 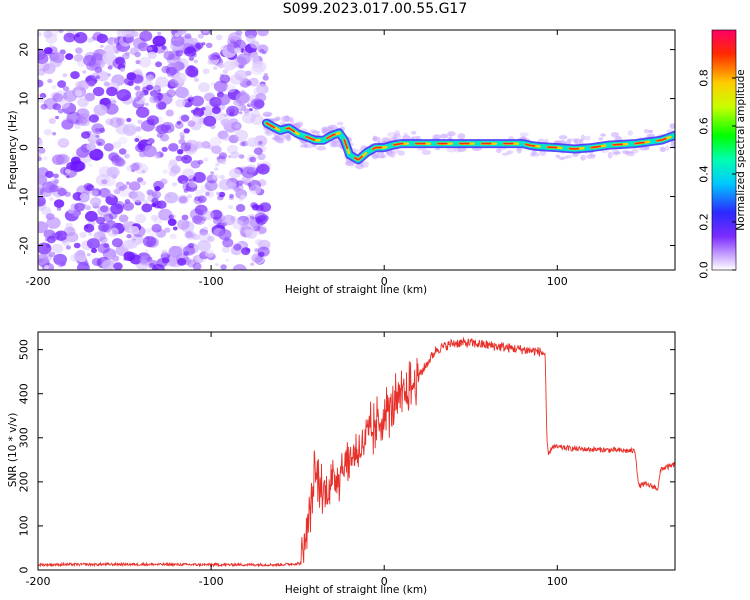 I want to click on x-tick-label: -100, so click(x=211, y=281).